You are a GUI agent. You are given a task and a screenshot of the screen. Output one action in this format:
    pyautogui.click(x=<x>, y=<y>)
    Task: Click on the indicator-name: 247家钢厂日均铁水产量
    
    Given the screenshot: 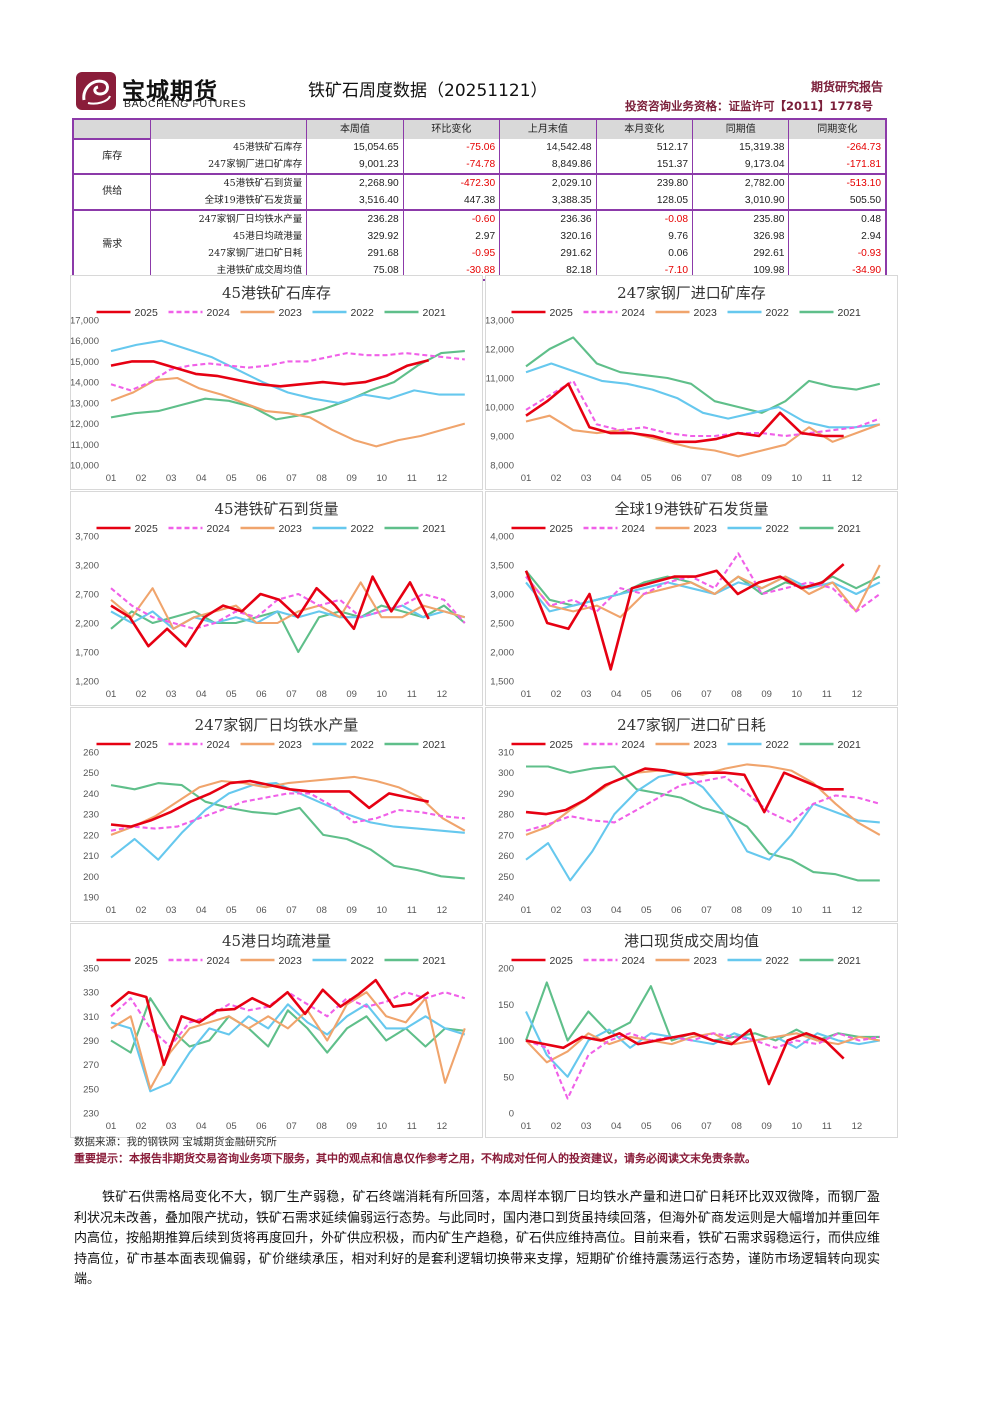 What is the action you would take?
    pyautogui.click(x=229, y=218)
    